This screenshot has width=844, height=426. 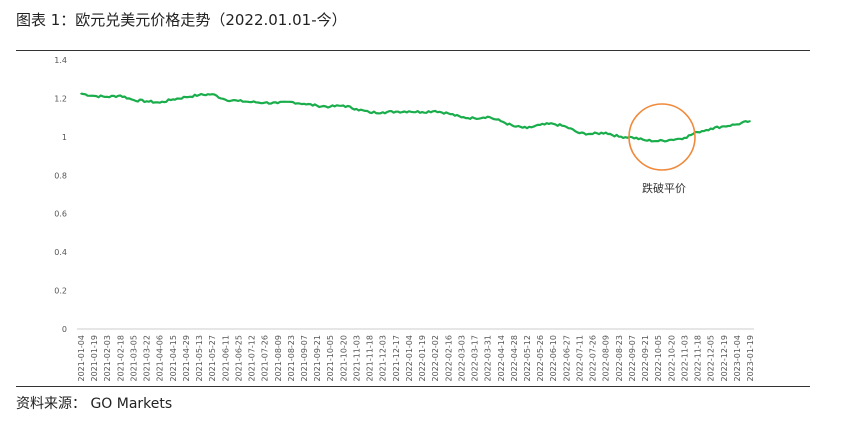 What do you see at coordinates (225, 358) in the screenshot?
I see `x-tick-label: 2021-06-11` at bounding box center [225, 358].